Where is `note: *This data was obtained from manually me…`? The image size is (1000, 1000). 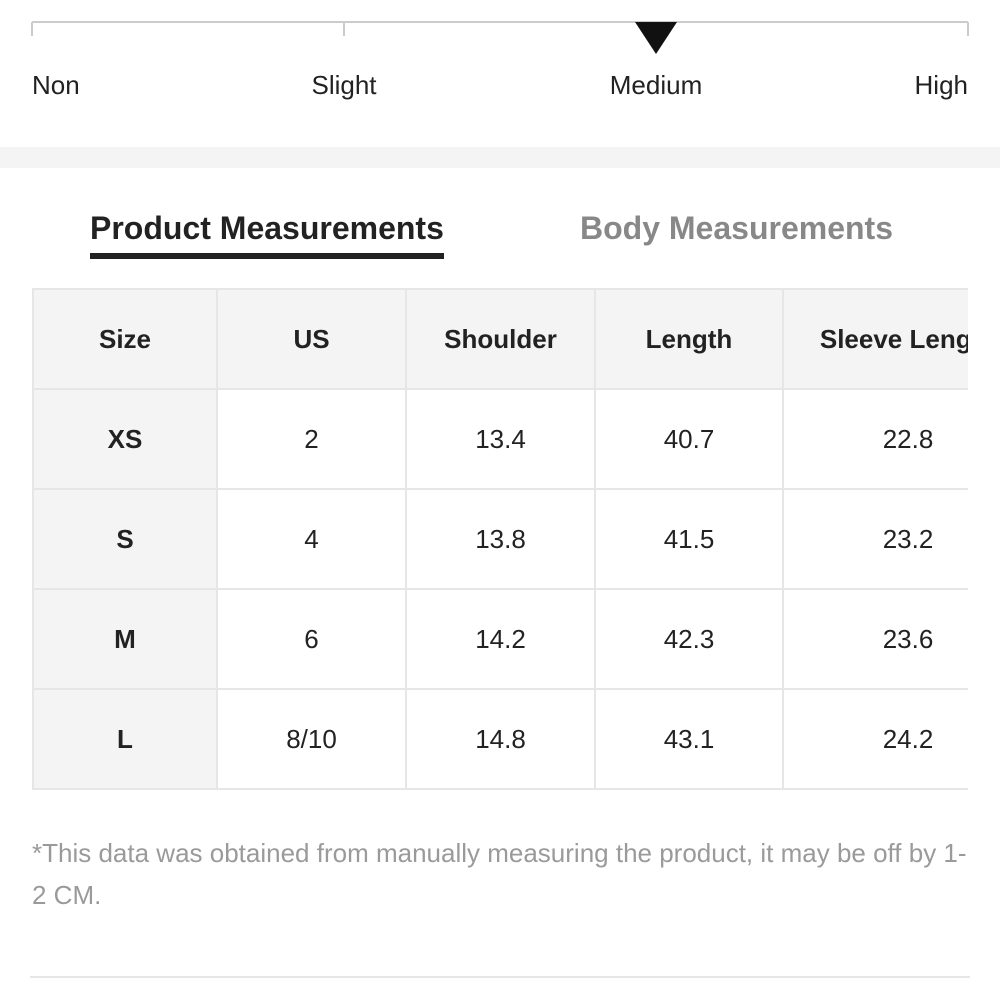
note: *This data was obtained from manually me… is located at coordinates (499, 874).